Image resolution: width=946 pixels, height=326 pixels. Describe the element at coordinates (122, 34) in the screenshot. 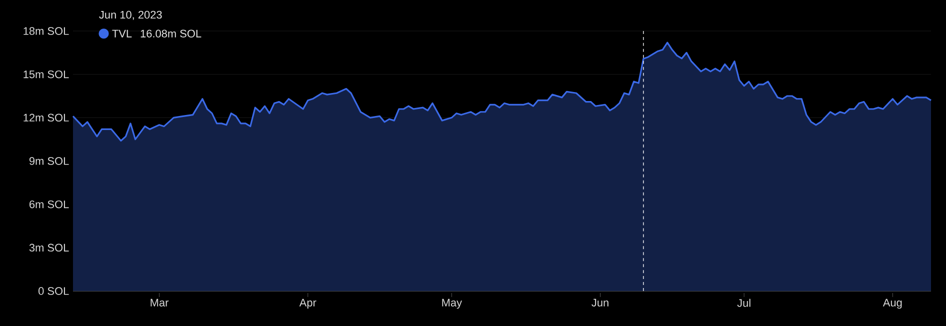

I see `legend-label: TVL` at that location.